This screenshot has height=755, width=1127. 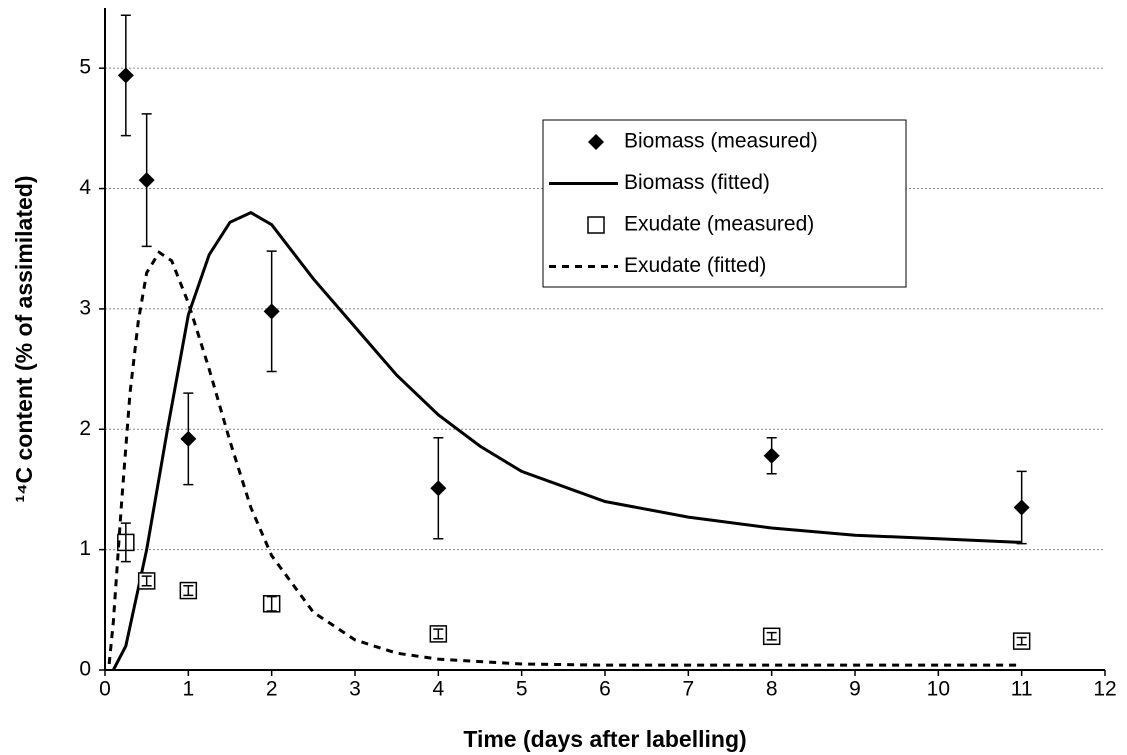 I want to click on y-tick-label: 2, so click(x=85, y=428).